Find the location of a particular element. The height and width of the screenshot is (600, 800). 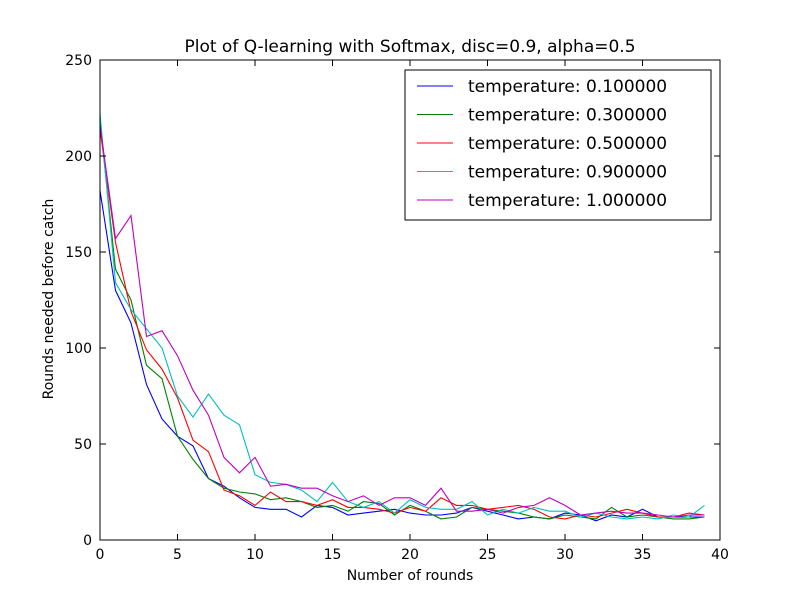

x-tick-label: 25 is located at coordinates (488, 555).